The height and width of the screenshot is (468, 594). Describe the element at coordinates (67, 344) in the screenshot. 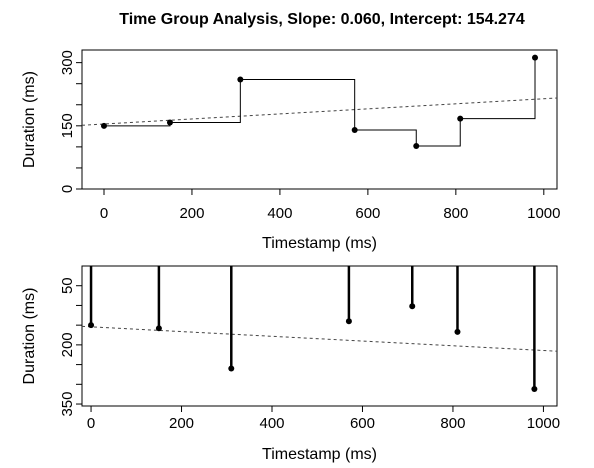

I see `y-tick-label: 200` at that location.